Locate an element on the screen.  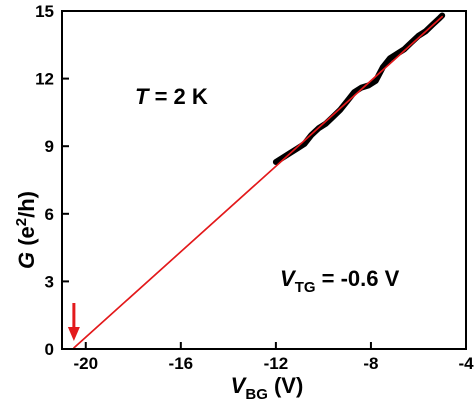
y-tick-label: 12 is located at coordinates (44, 79).